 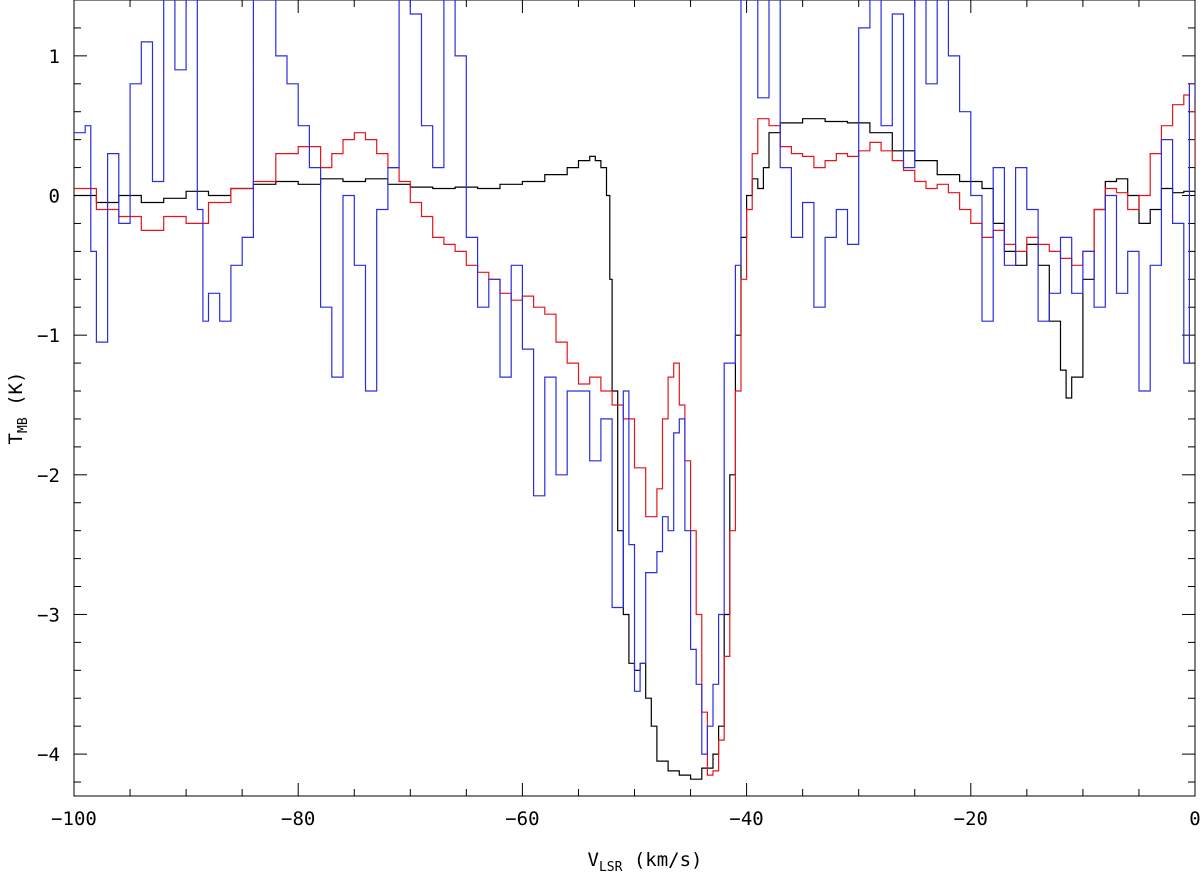 What do you see at coordinates (298, 819) in the screenshot?
I see `x-tick-label: −80` at bounding box center [298, 819].